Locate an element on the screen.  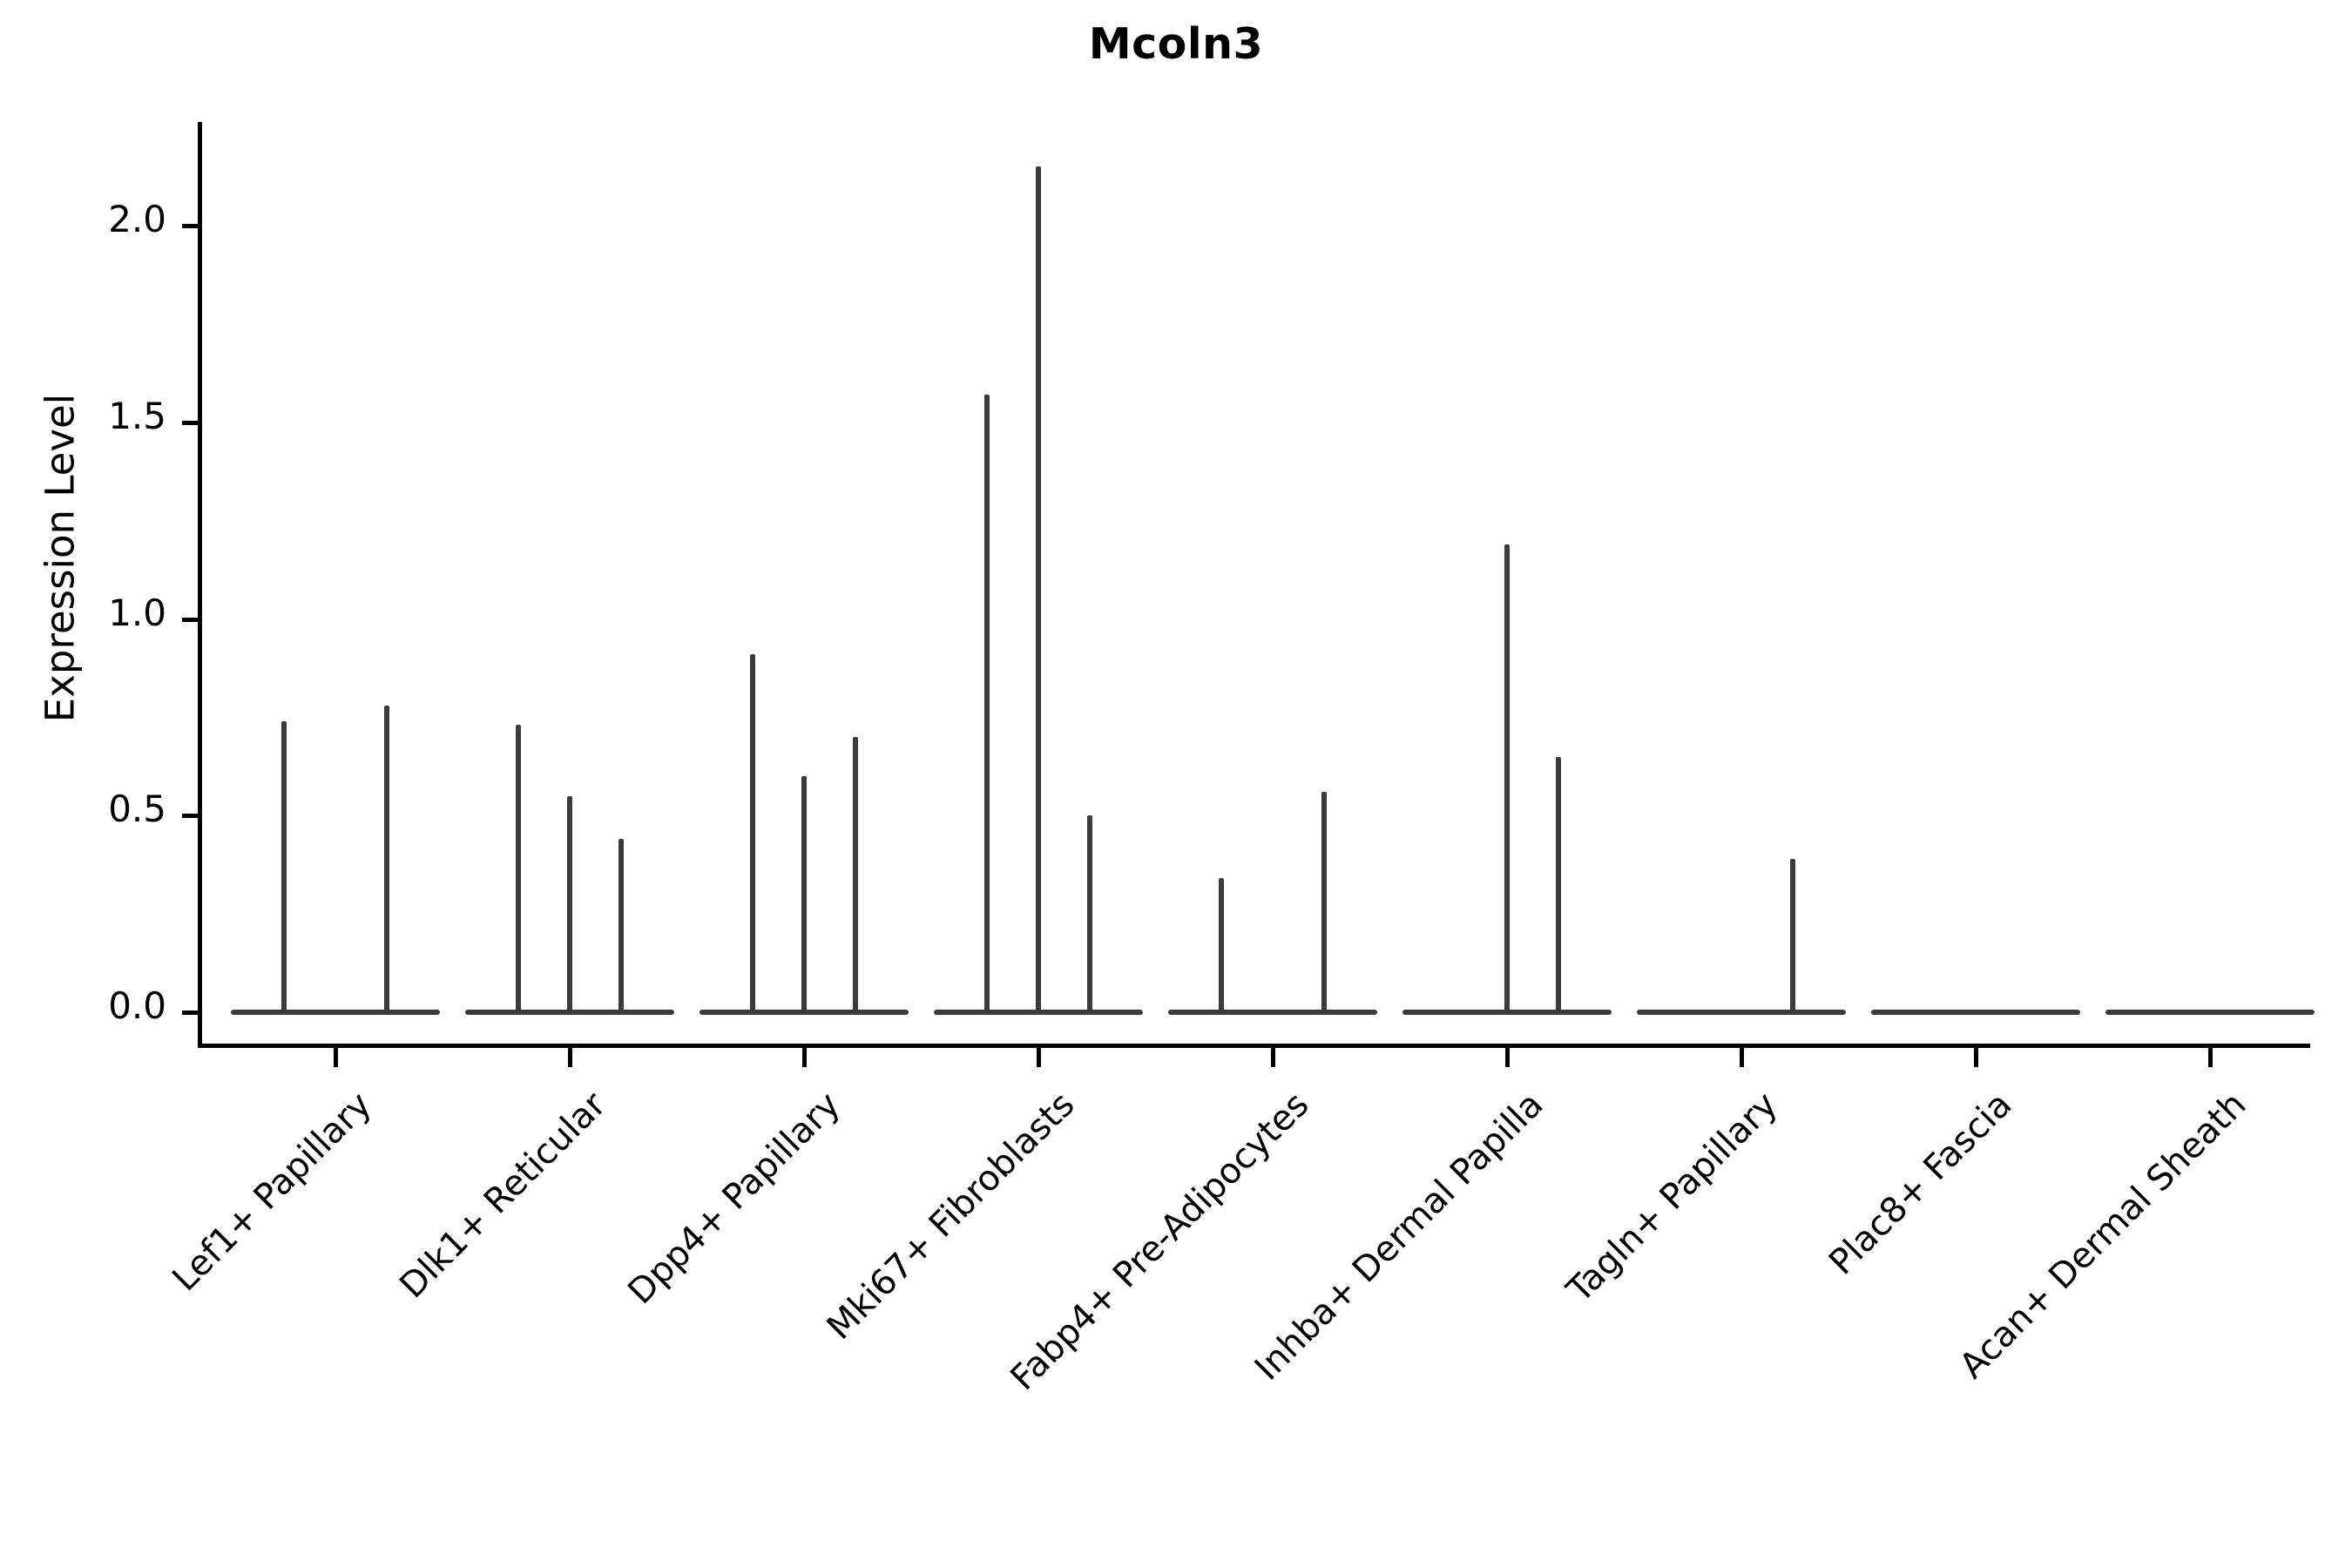
x-tick-label: Acan+ Dermal Sheath is located at coordinates (2102, 1236).